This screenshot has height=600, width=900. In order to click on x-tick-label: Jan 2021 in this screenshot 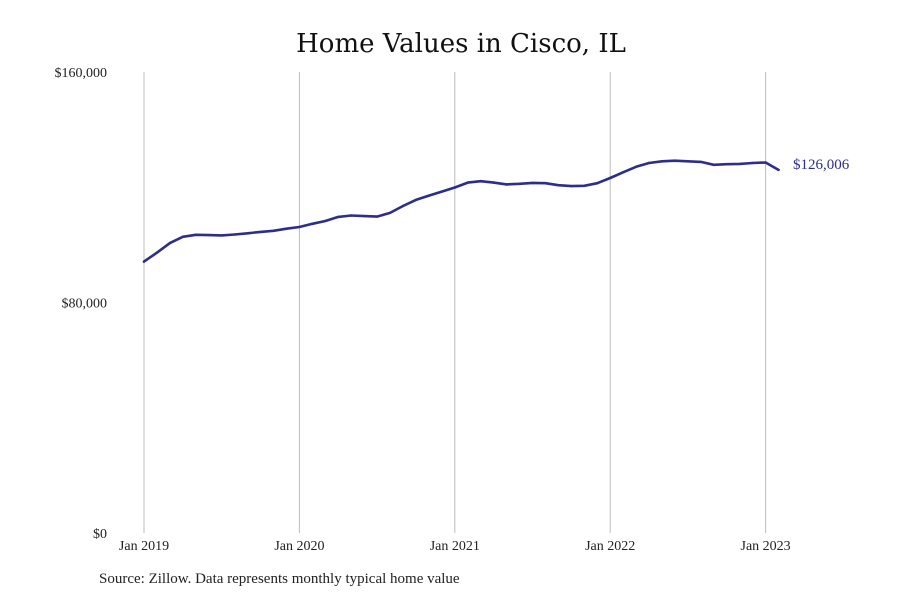, I will do `click(455, 546)`.